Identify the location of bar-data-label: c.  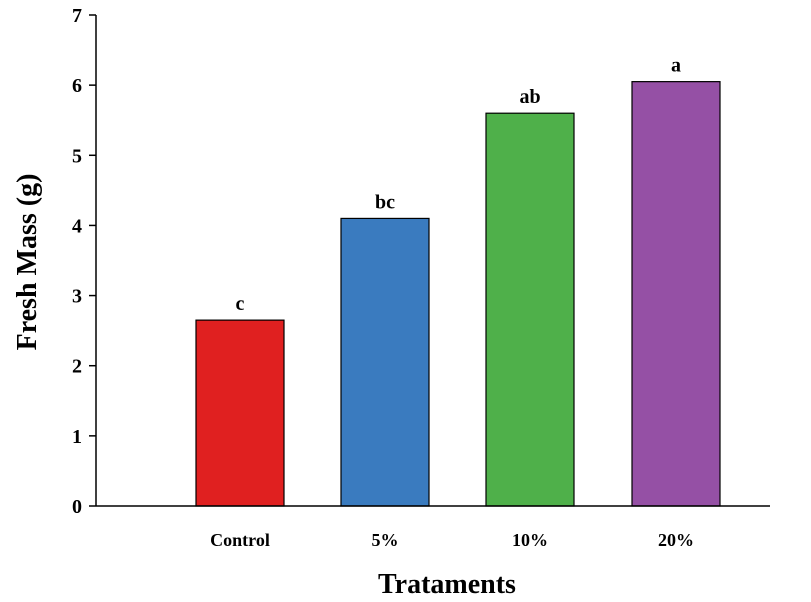
(240, 304).